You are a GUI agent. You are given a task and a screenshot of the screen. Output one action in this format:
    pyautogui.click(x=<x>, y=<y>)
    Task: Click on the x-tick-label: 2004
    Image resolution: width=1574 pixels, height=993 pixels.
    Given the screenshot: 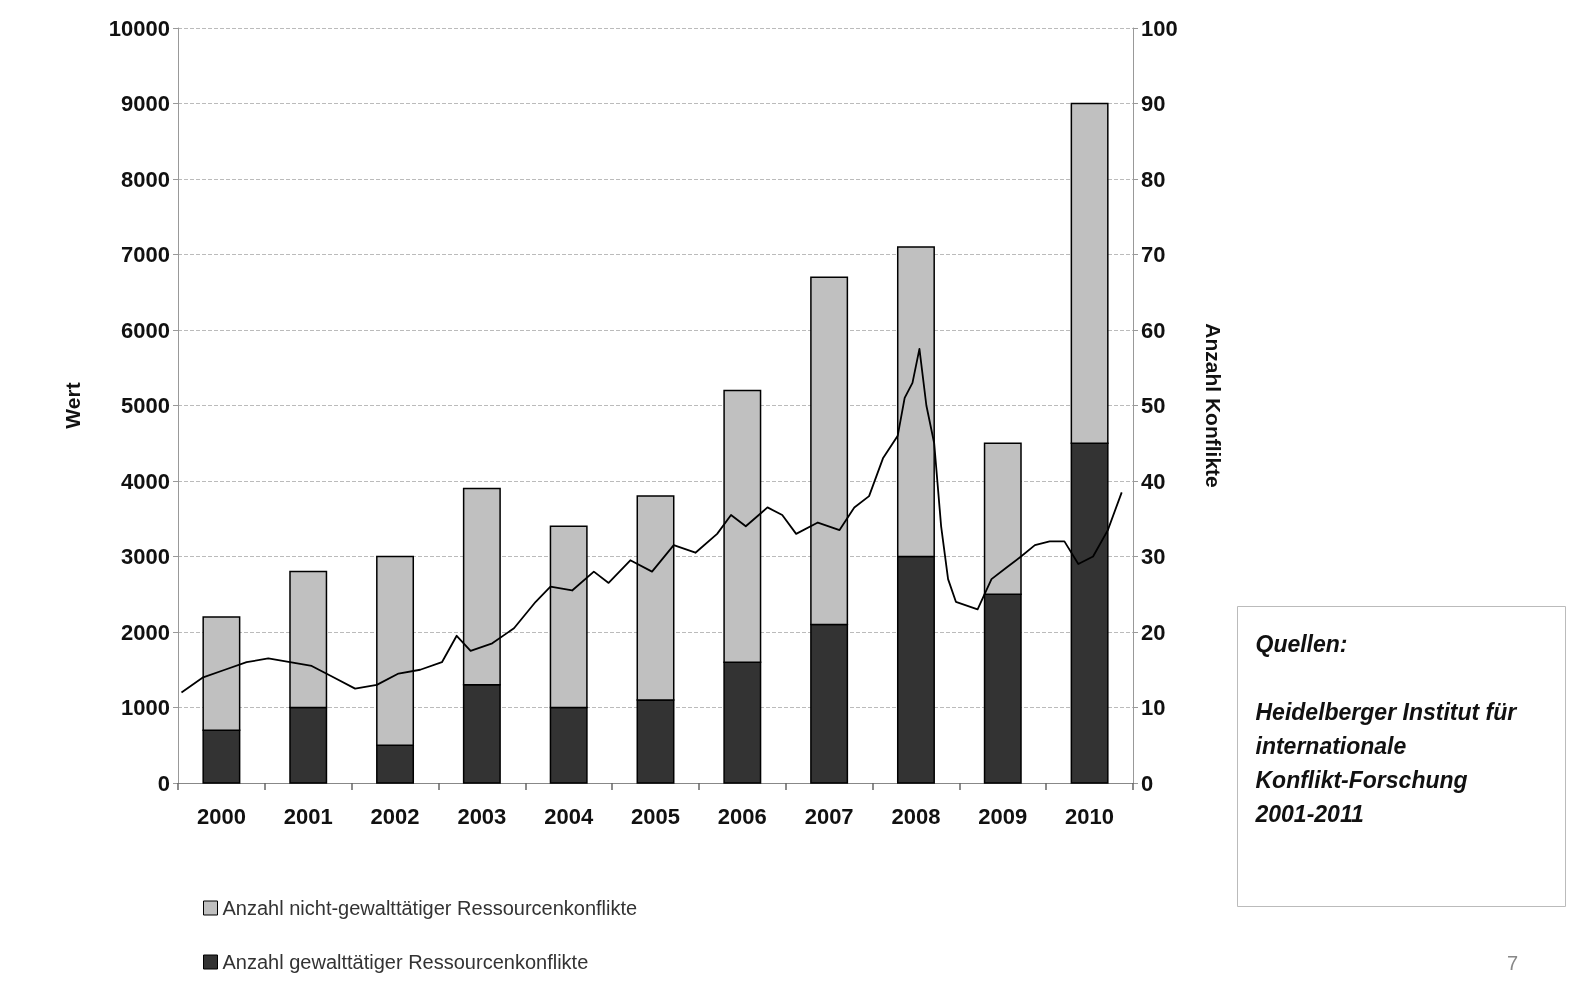 What is the action you would take?
    pyautogui.click(x=569, y=816)
    